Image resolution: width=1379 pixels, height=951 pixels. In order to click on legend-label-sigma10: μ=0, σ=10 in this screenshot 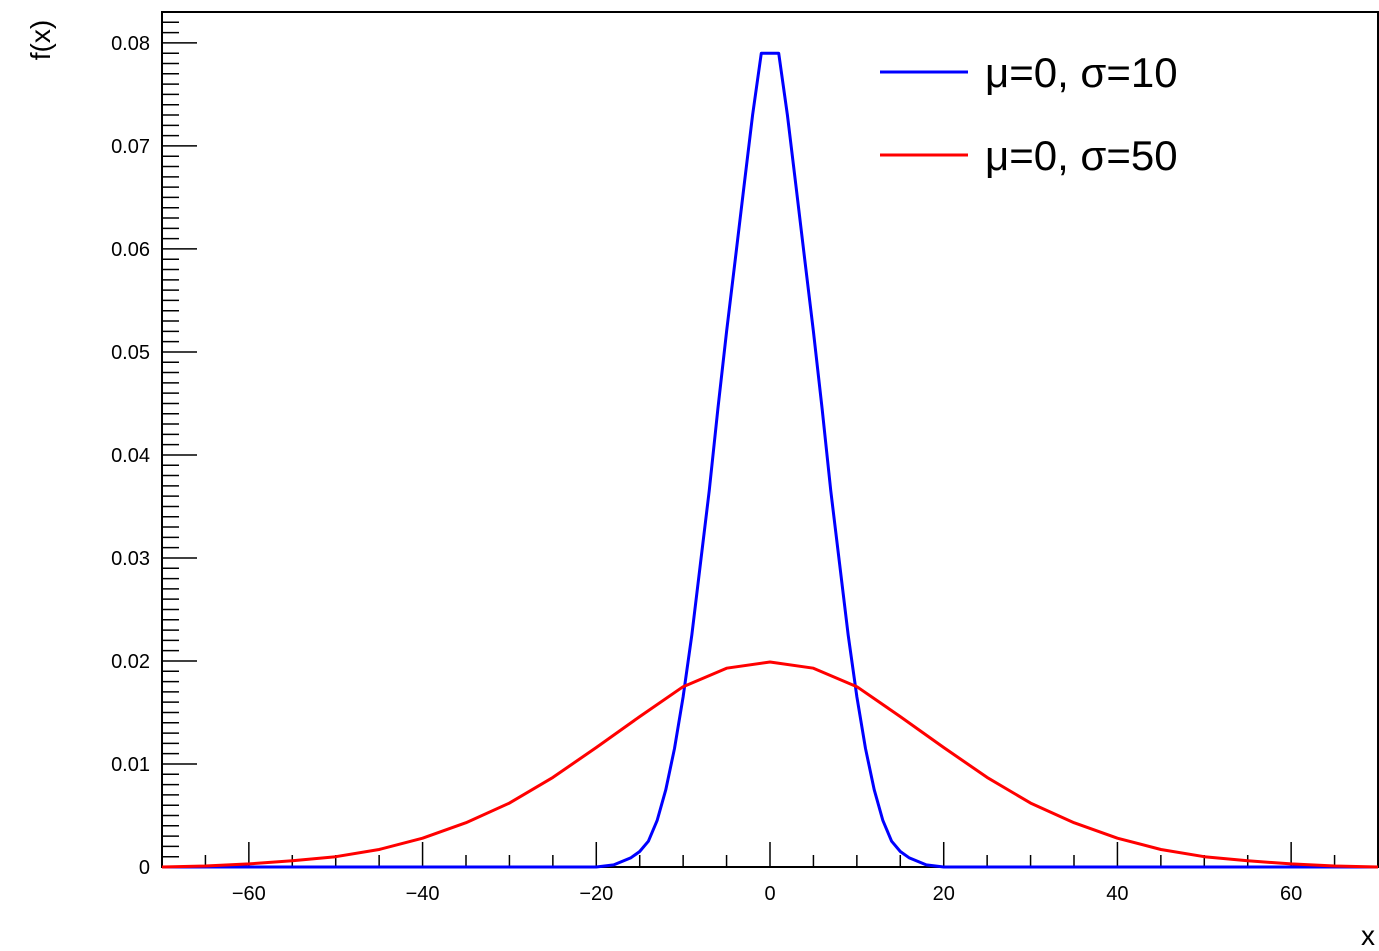, I will do `click(1081, 72)`.